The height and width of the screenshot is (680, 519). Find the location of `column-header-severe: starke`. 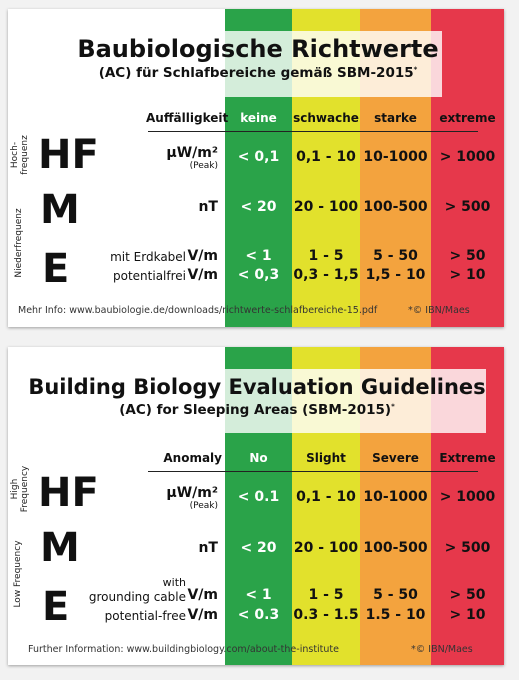

column-header-severe: starke is located at coordinates (395, 118).